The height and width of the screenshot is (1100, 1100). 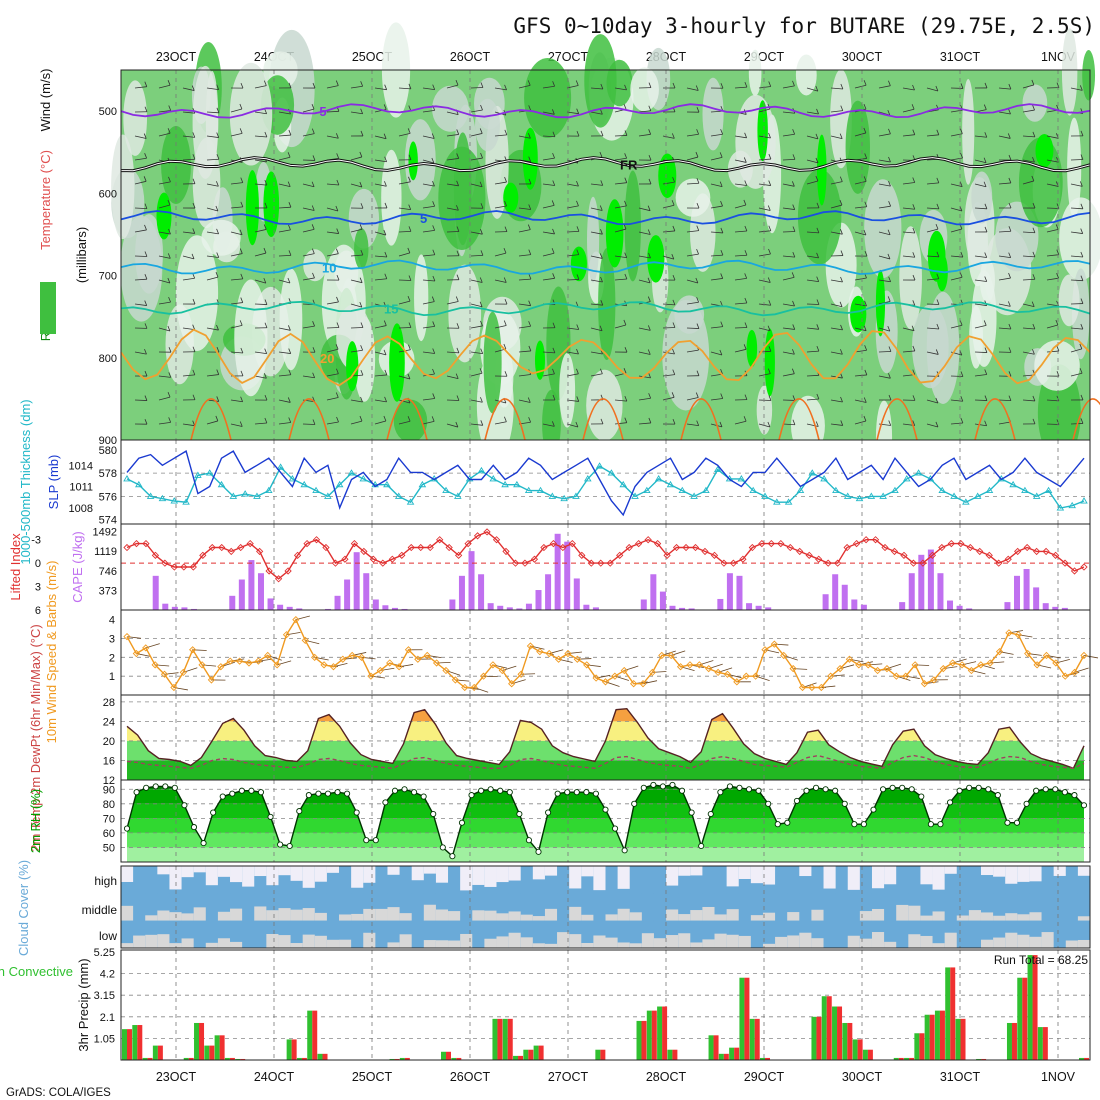 What do you see at coordinates (38, 611) in the screenshot?
I see `li-tick-label: 6` at bounding box center [38, 611].